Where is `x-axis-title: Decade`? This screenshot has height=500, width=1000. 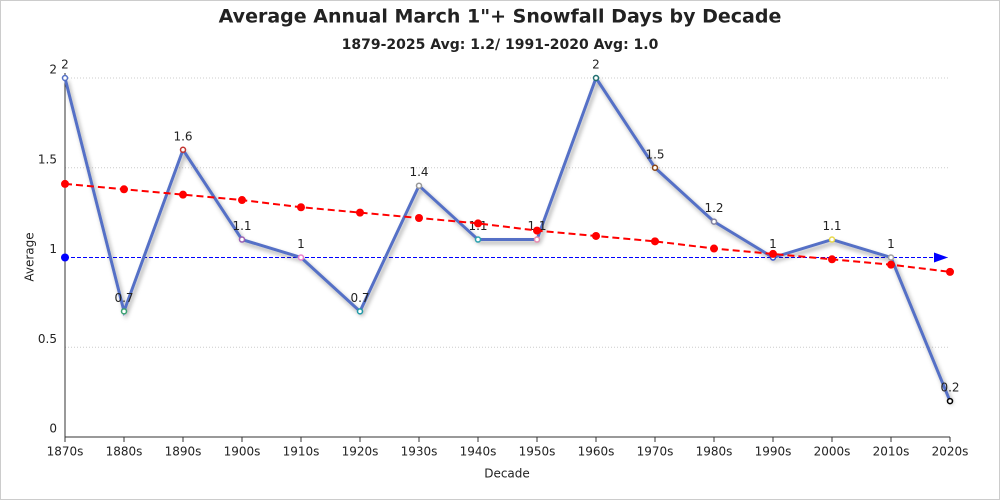 x-axis-title: Decade is located at coordinates (507, 474).